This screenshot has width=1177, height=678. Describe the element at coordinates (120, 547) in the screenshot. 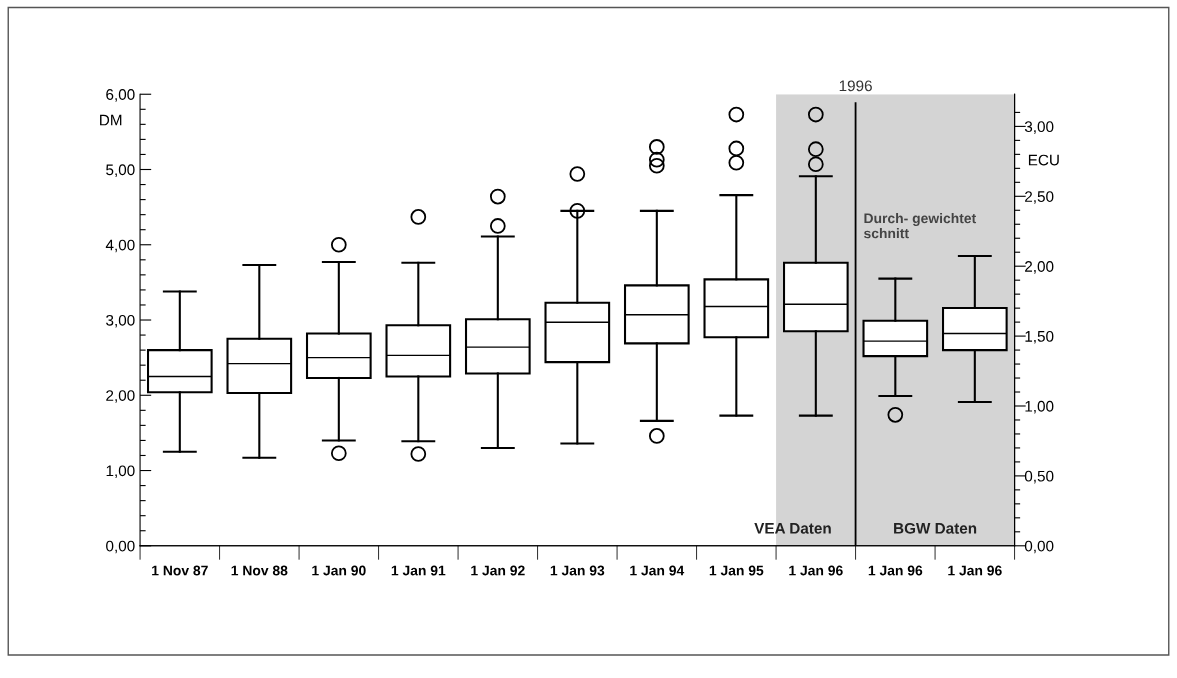

I see `y-tick-label: 0,00` at that location.